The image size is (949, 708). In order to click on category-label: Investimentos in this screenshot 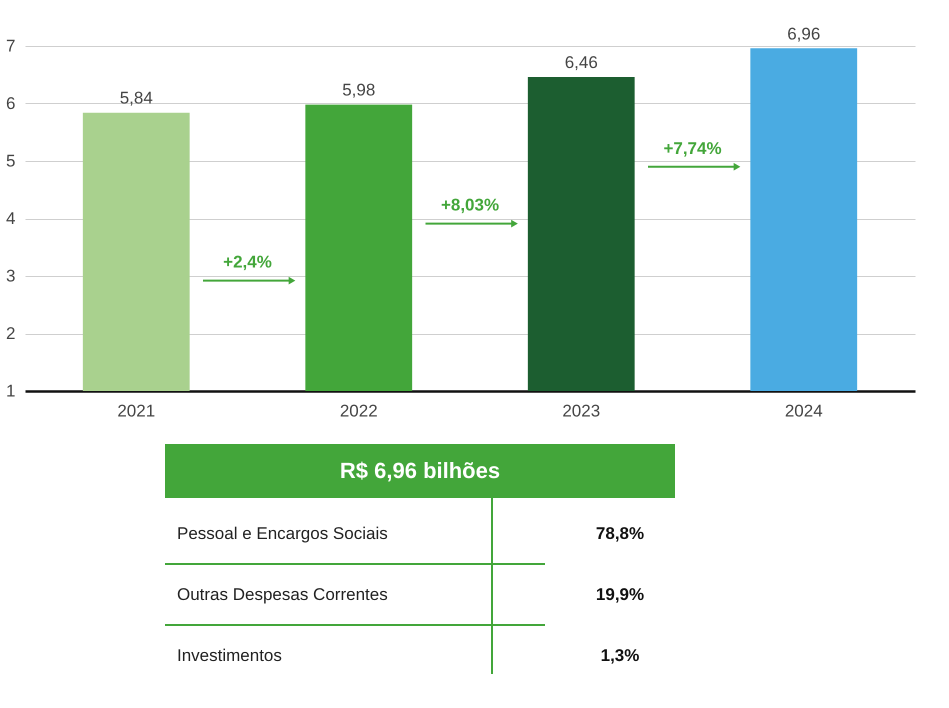, I will do `click(229, 655)`.